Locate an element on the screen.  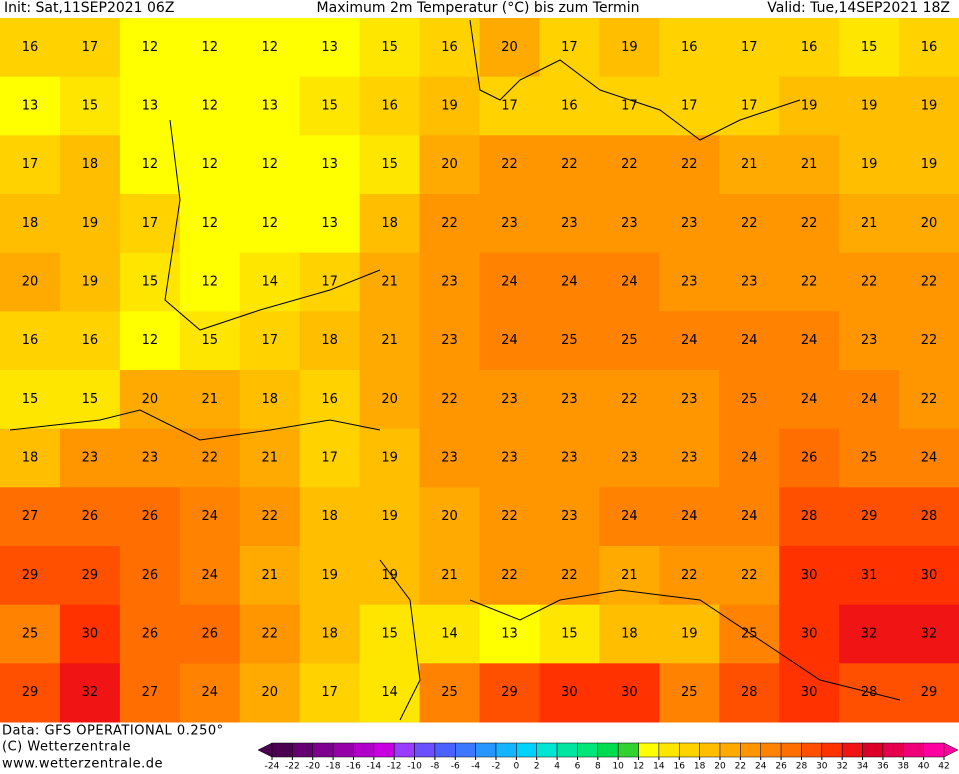
colorbar-tick-label: 26 is located at coordinates (781, 767).